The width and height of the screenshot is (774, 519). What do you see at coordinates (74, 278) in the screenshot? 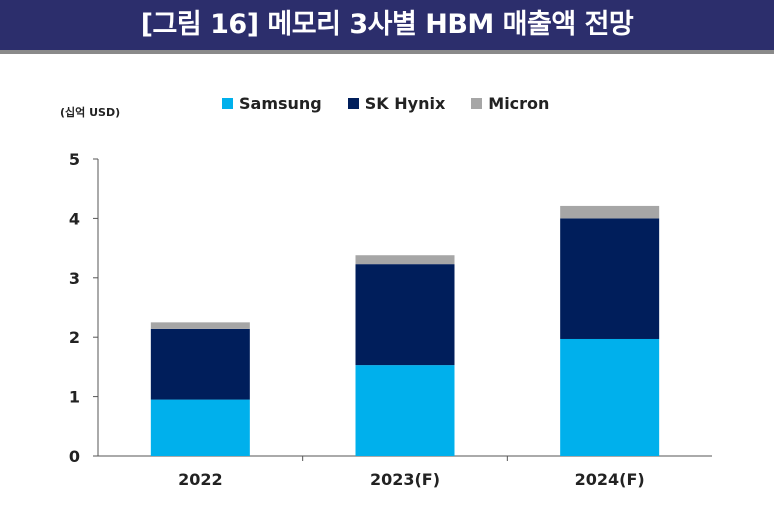
I see `y-tick-label: 3` at bounding box center [74, 278].